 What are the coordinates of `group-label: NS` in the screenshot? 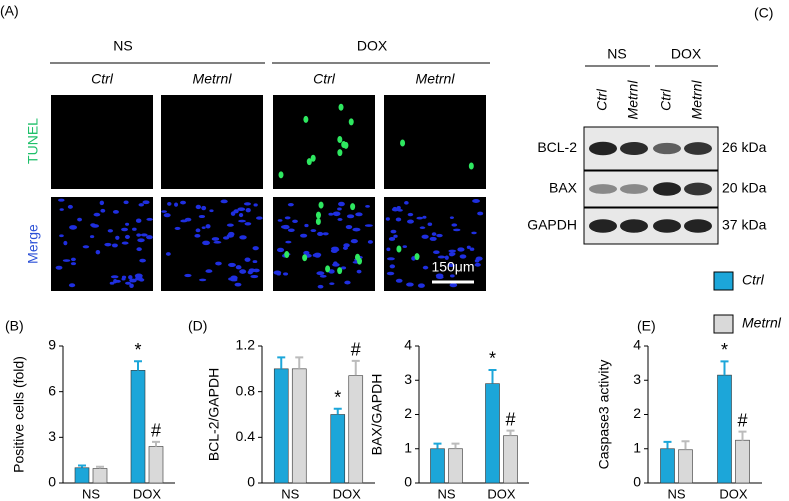 It's located at (616, 54).